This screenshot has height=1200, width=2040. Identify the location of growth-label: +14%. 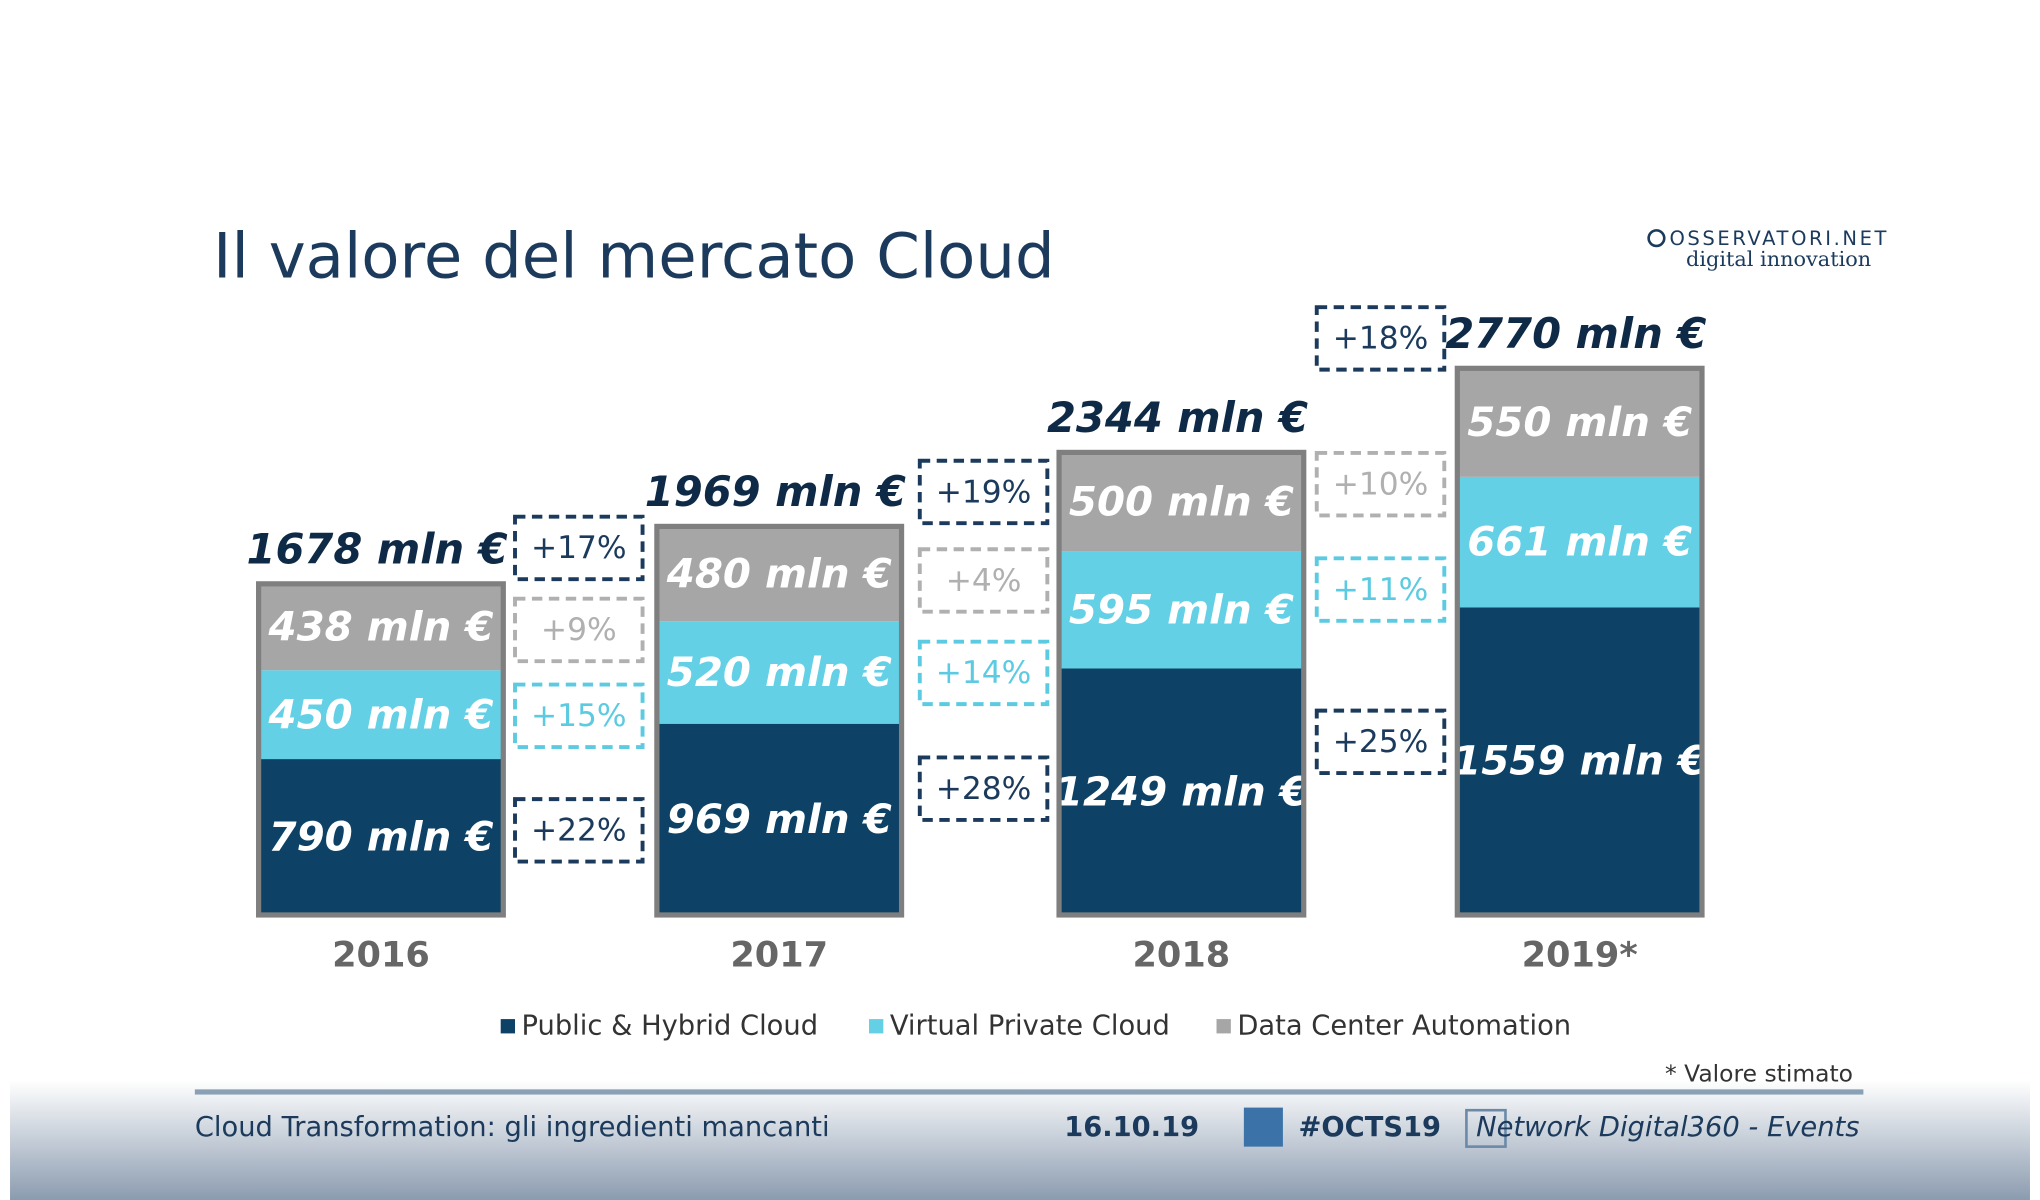
(984, 673).